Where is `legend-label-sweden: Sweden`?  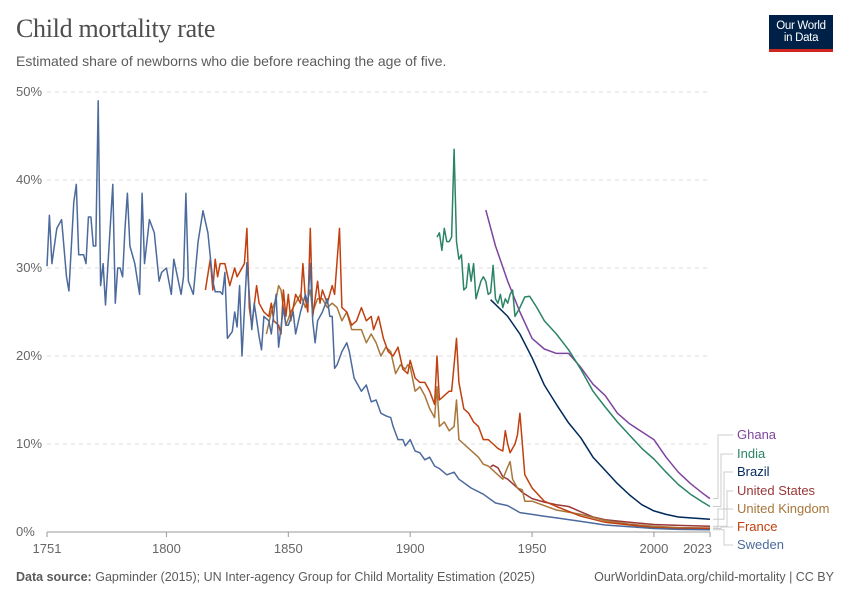 legend-label-sweden: Sweden is located at coordinates (760, 544).